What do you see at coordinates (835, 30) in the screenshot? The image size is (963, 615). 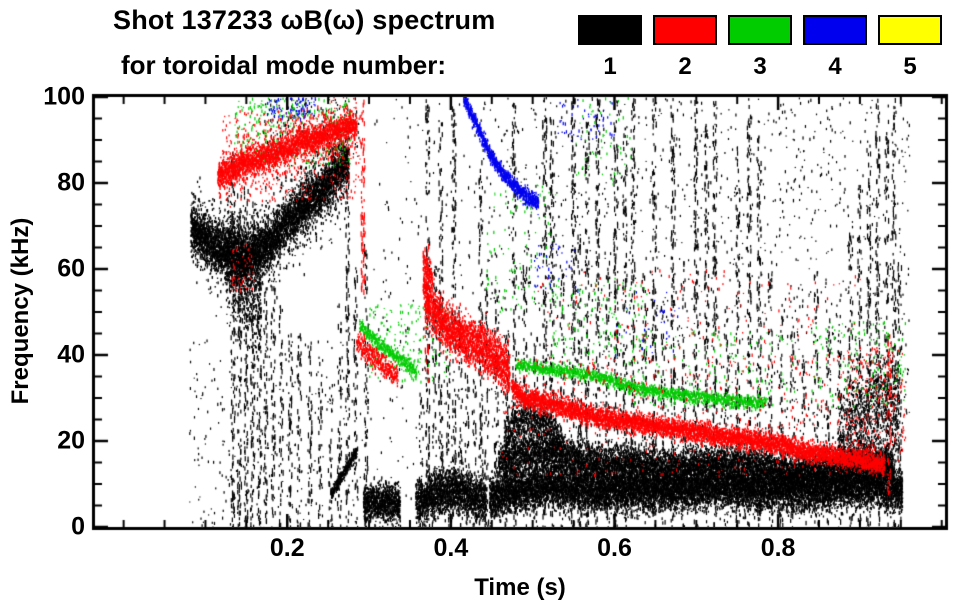 I see `legend-swatch-n4` at bounding box center [835, 30].